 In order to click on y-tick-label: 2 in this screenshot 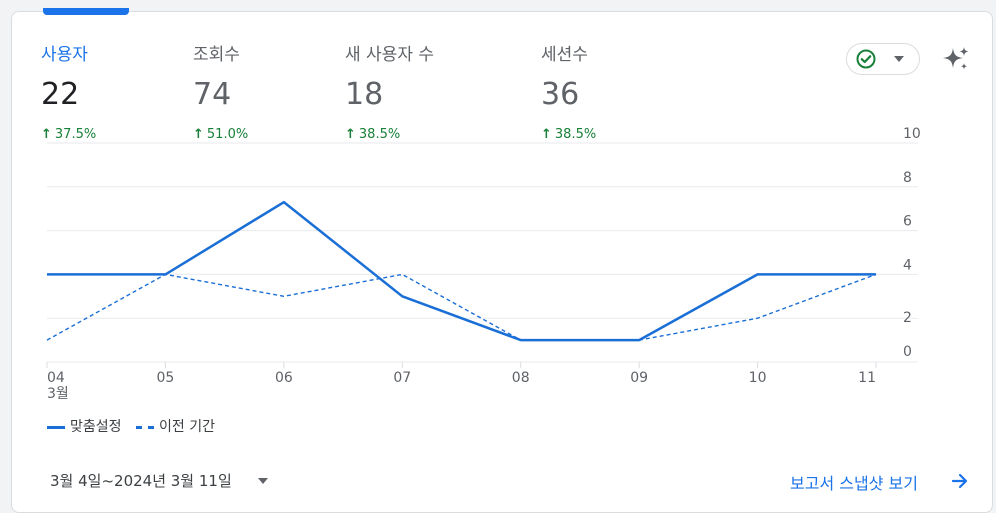, I will do `click(907, 318)`.